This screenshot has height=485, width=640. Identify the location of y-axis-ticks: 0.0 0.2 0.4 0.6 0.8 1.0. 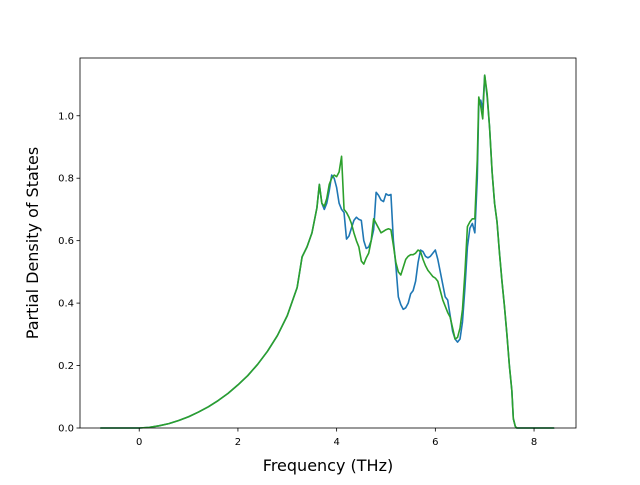
(69, 273).